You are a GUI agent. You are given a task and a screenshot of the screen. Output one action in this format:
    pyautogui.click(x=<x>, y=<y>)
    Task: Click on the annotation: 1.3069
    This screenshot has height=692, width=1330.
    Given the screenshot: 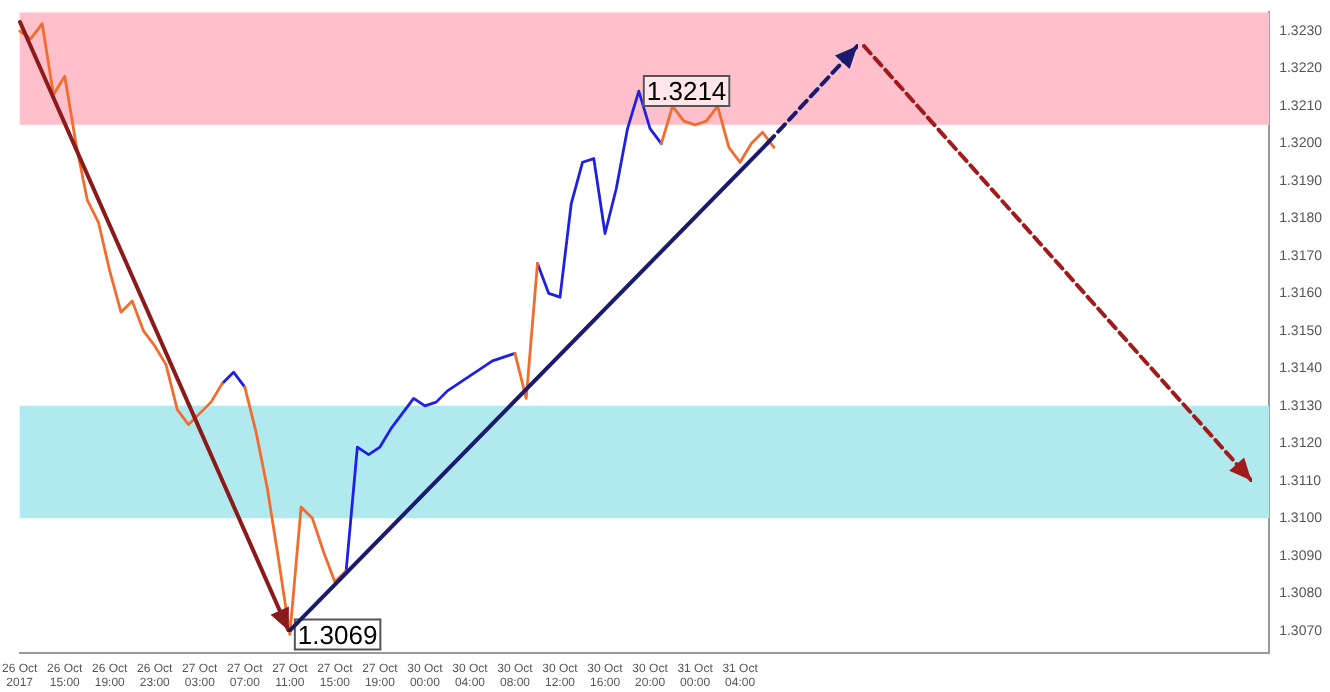 What is the action you would take?
    pyautogui.click(x=337, y=634)
    